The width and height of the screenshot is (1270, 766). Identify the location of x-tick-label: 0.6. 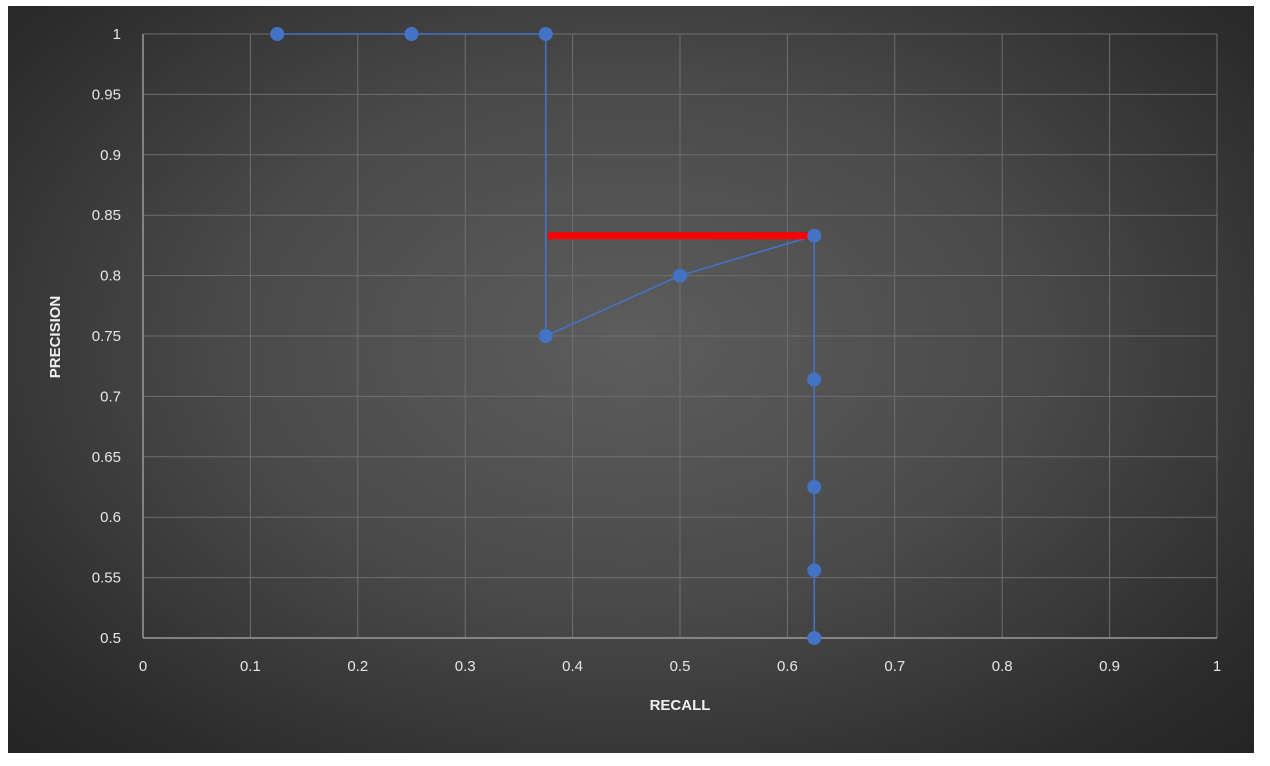
(787, 666).